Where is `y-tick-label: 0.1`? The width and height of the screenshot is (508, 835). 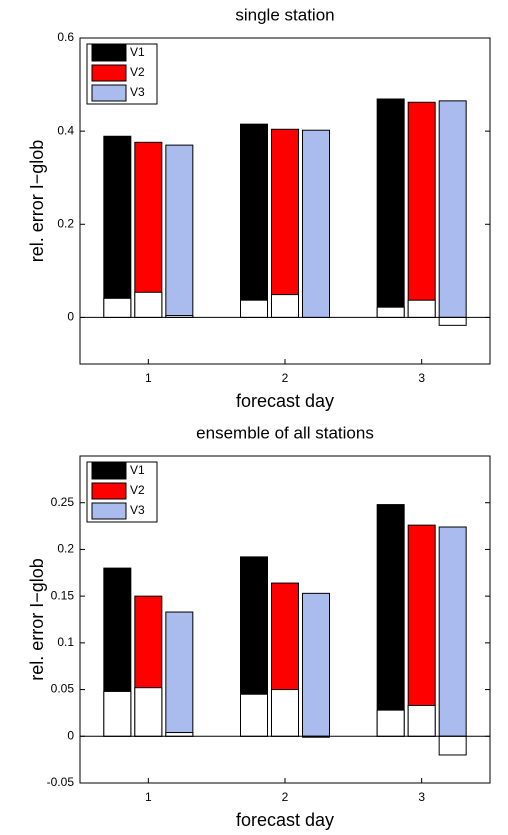
y-tick-label: 0.1 is located at coordinates (65, 642).